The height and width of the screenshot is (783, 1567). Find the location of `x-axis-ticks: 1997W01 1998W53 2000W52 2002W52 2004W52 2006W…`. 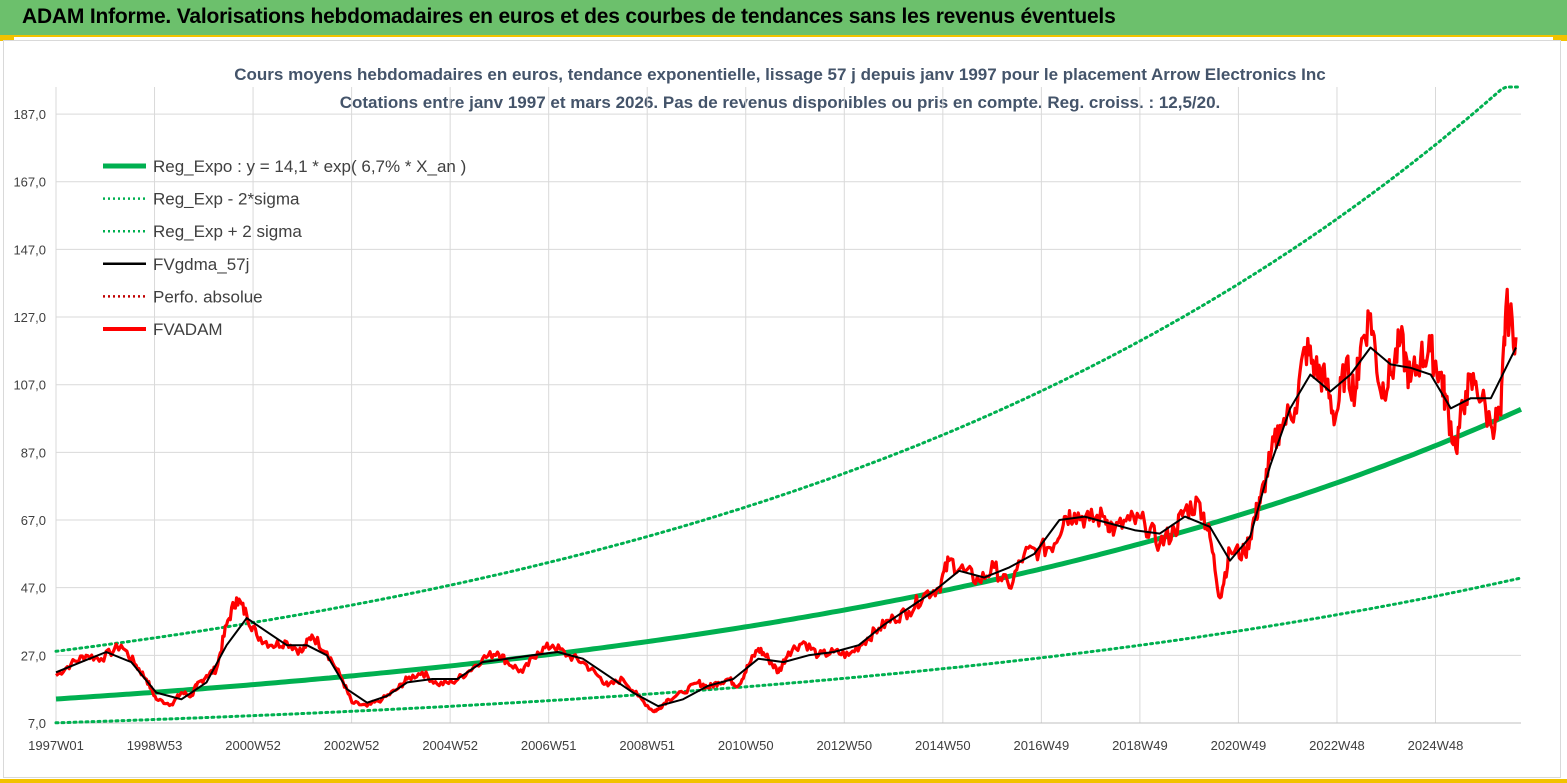

x-axis-ticks: 1997W01 1998W53 2000W52 2002W52 2004W52 2006W… is located at coordinates (745, 745).